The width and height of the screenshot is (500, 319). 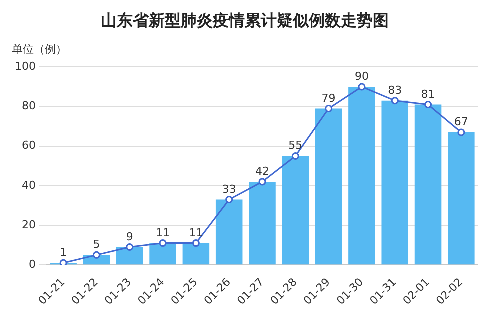 I want to click on data-label: 79, so click(x=329, y=98).